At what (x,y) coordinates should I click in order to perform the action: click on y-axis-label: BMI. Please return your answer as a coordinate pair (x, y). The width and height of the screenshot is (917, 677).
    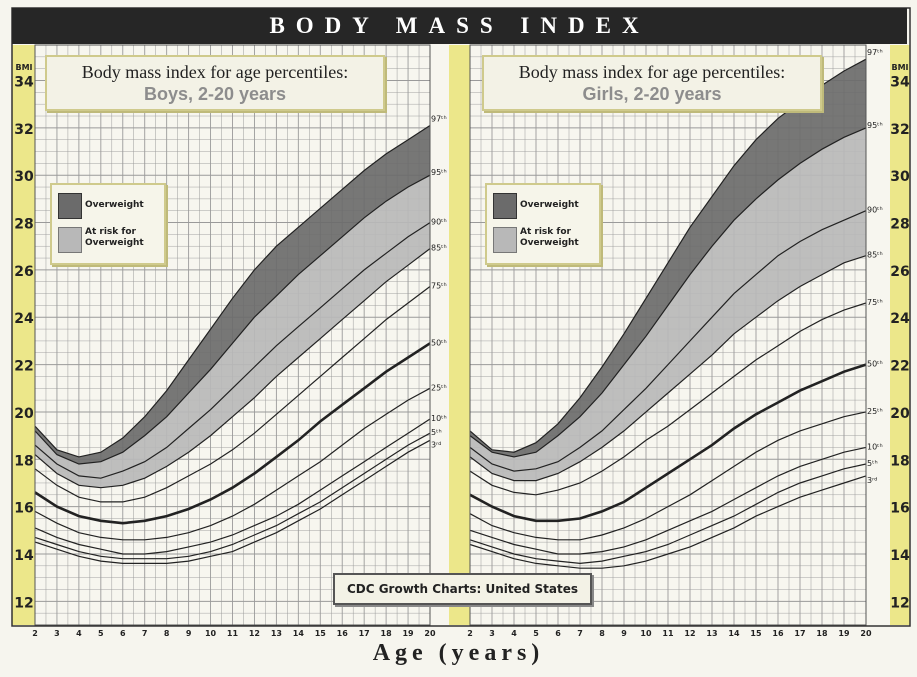
    Looking at the image, I should click on (23, 67).